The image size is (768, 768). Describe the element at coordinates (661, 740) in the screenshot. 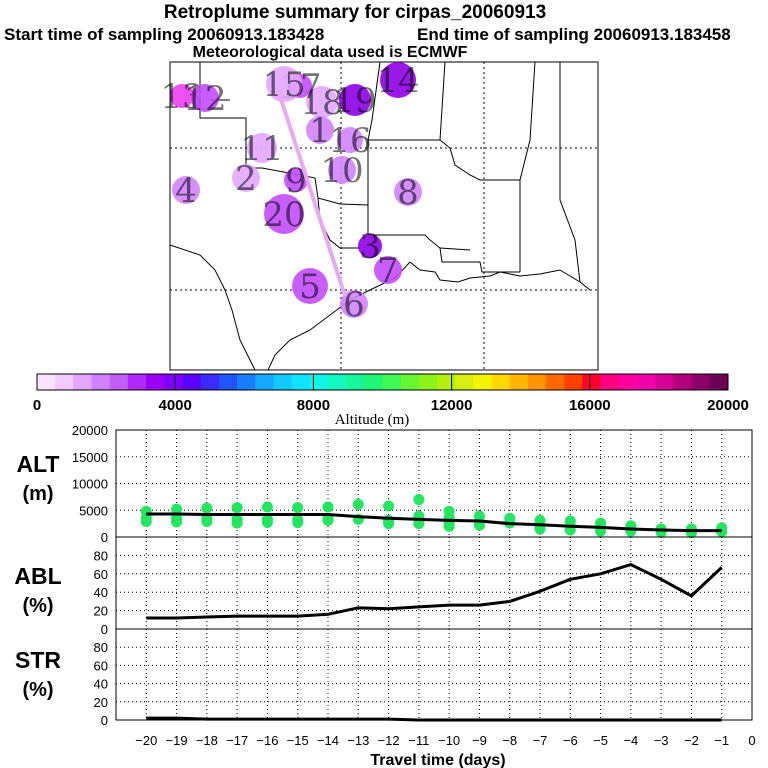

I see `x-tick-label: −3` at that location.